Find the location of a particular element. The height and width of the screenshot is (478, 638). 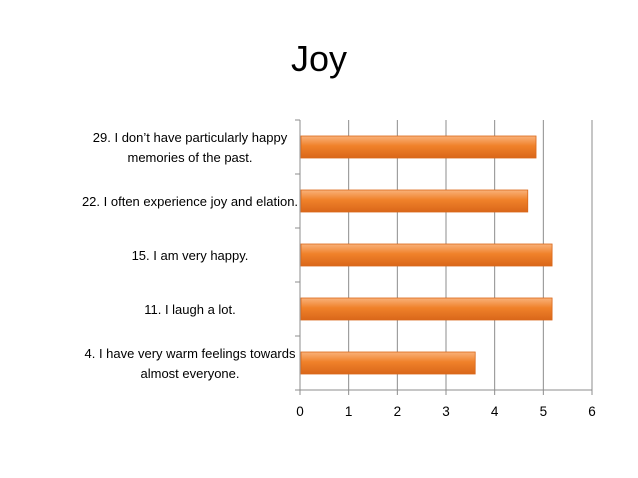

x-tick-label: 1 is located at coordinates (349, 411).